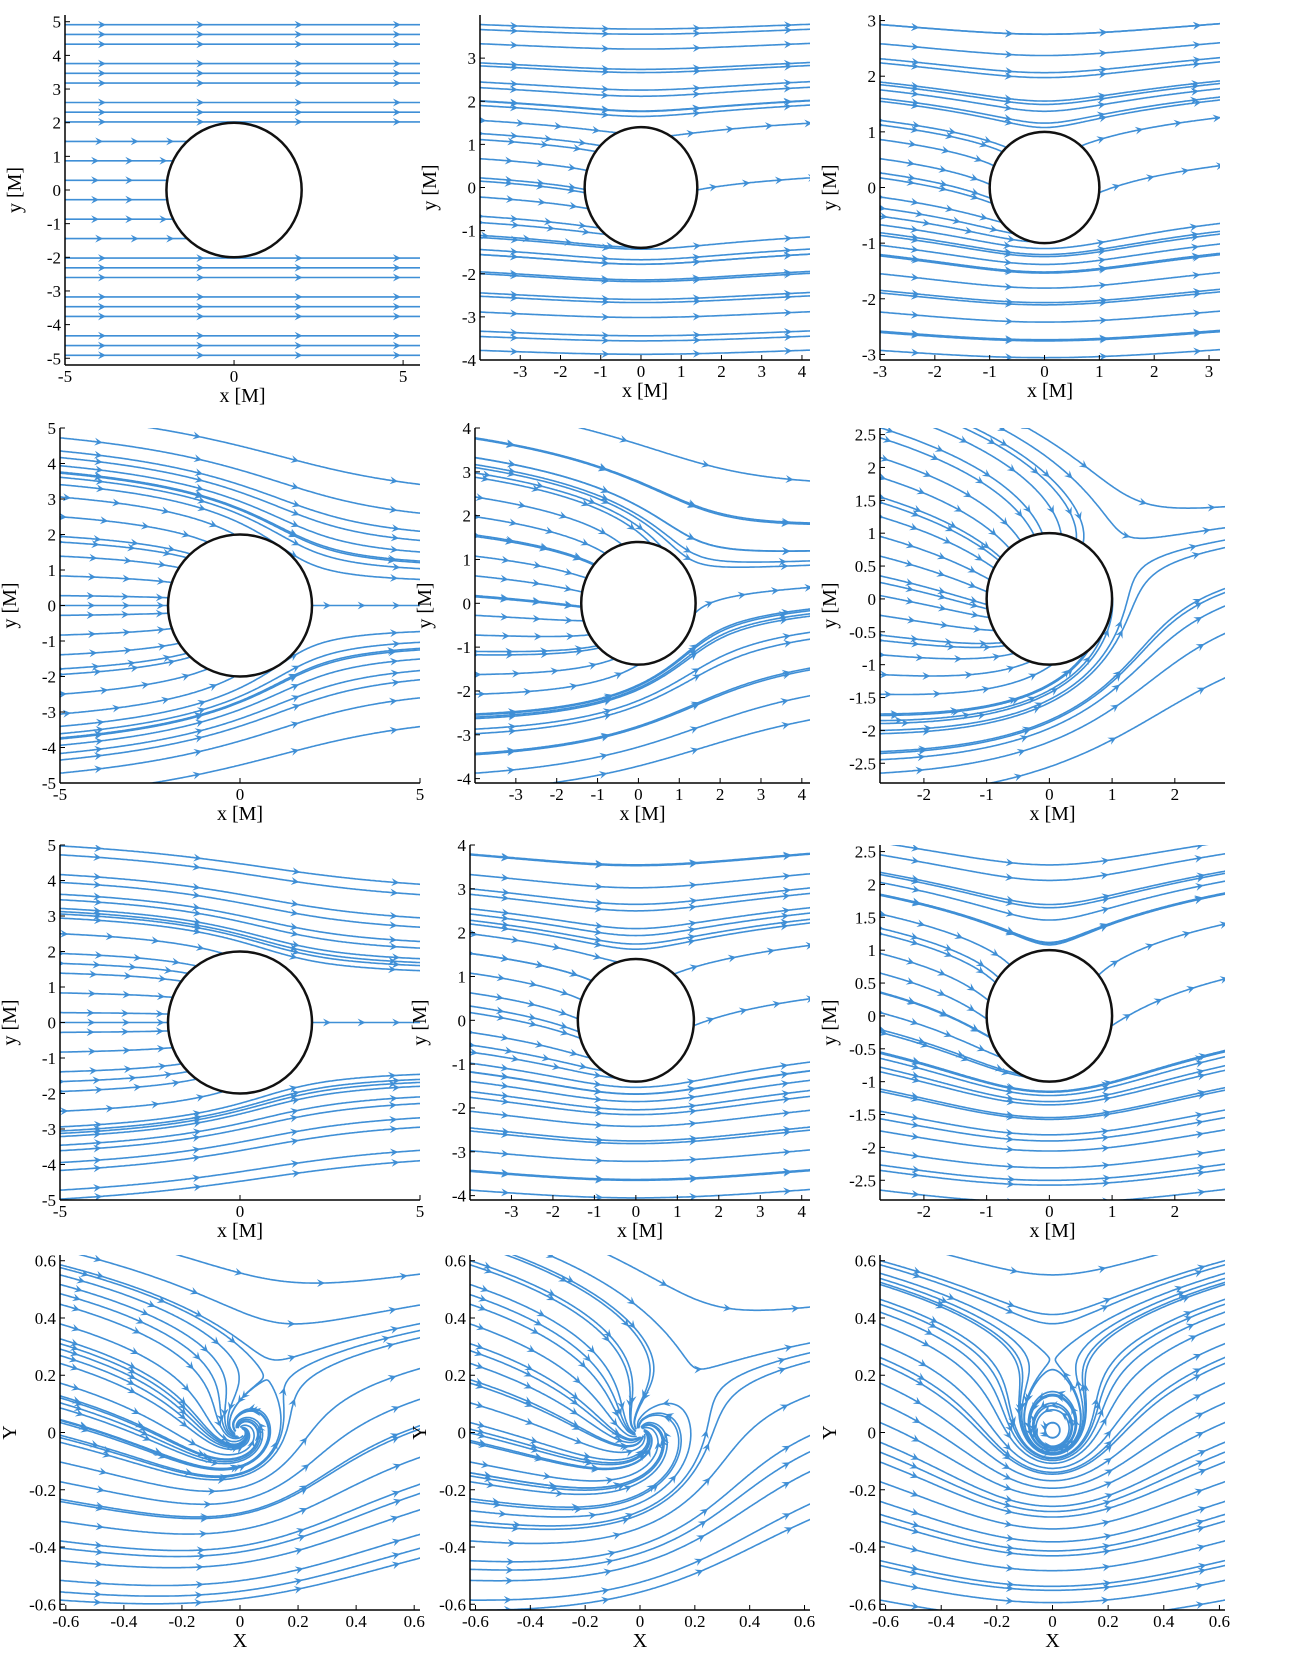  Describe the element at coordinates (452, 1604) in the screenshot. I see `y-tick-label: -0.6` at that location.